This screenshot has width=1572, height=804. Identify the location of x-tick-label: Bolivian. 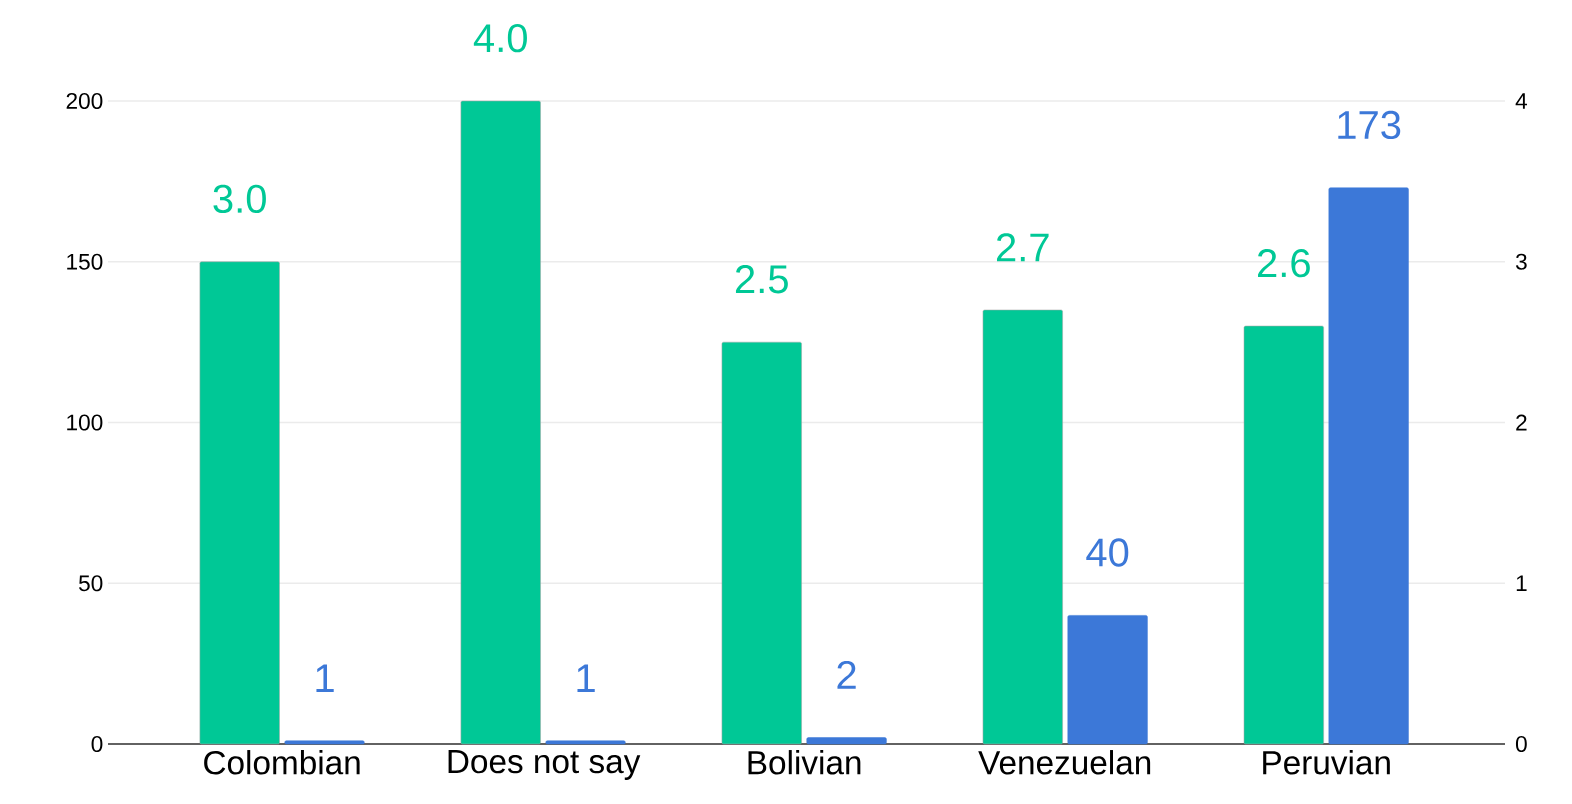
(804, 762).